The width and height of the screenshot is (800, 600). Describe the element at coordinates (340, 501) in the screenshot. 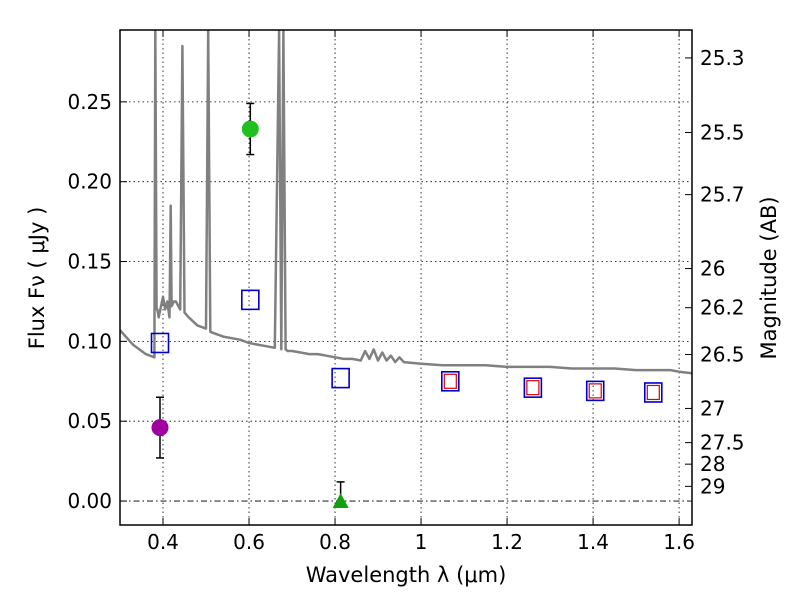

I see `upper-limit-green-point` at that location.